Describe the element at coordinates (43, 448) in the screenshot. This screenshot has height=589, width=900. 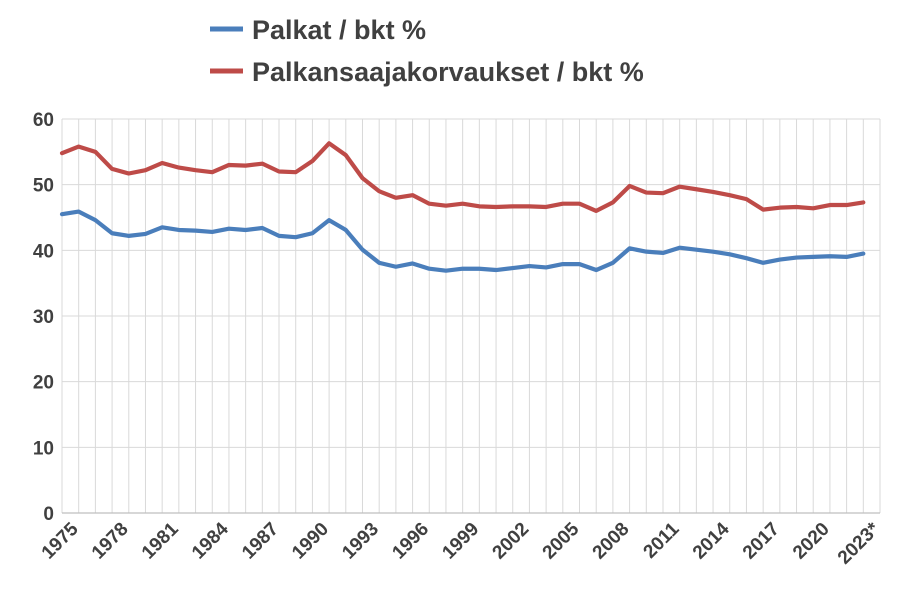
I see `y-tick-label: 10` at that location.